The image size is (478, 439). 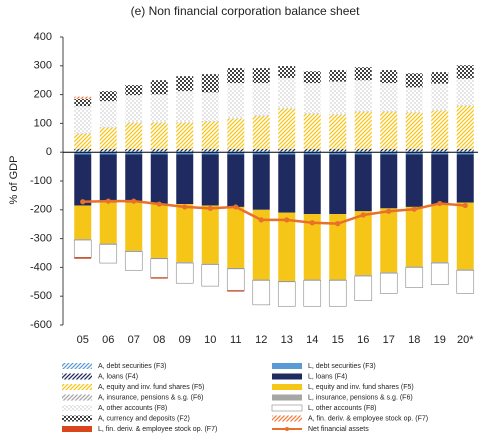 I want to click on y-tick-label: 200, so click(x=43, y=95).